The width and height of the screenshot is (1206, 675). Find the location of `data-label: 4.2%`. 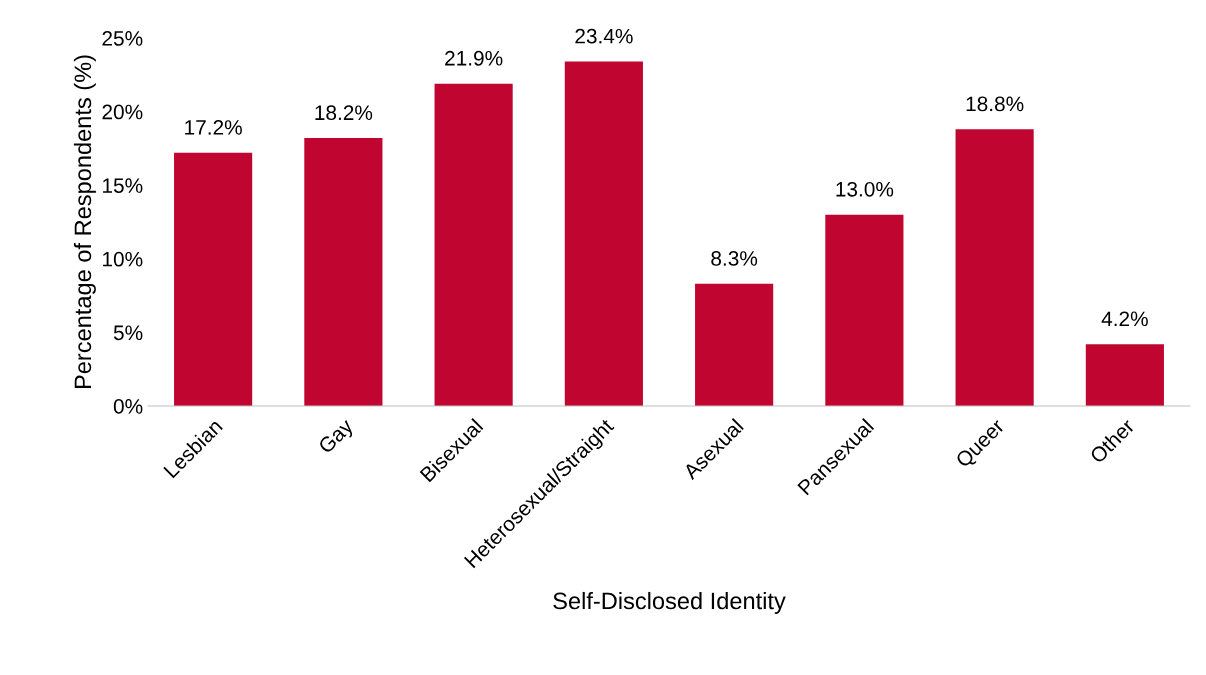

data-label: 4.2% is located at coordinates (1124, 319).